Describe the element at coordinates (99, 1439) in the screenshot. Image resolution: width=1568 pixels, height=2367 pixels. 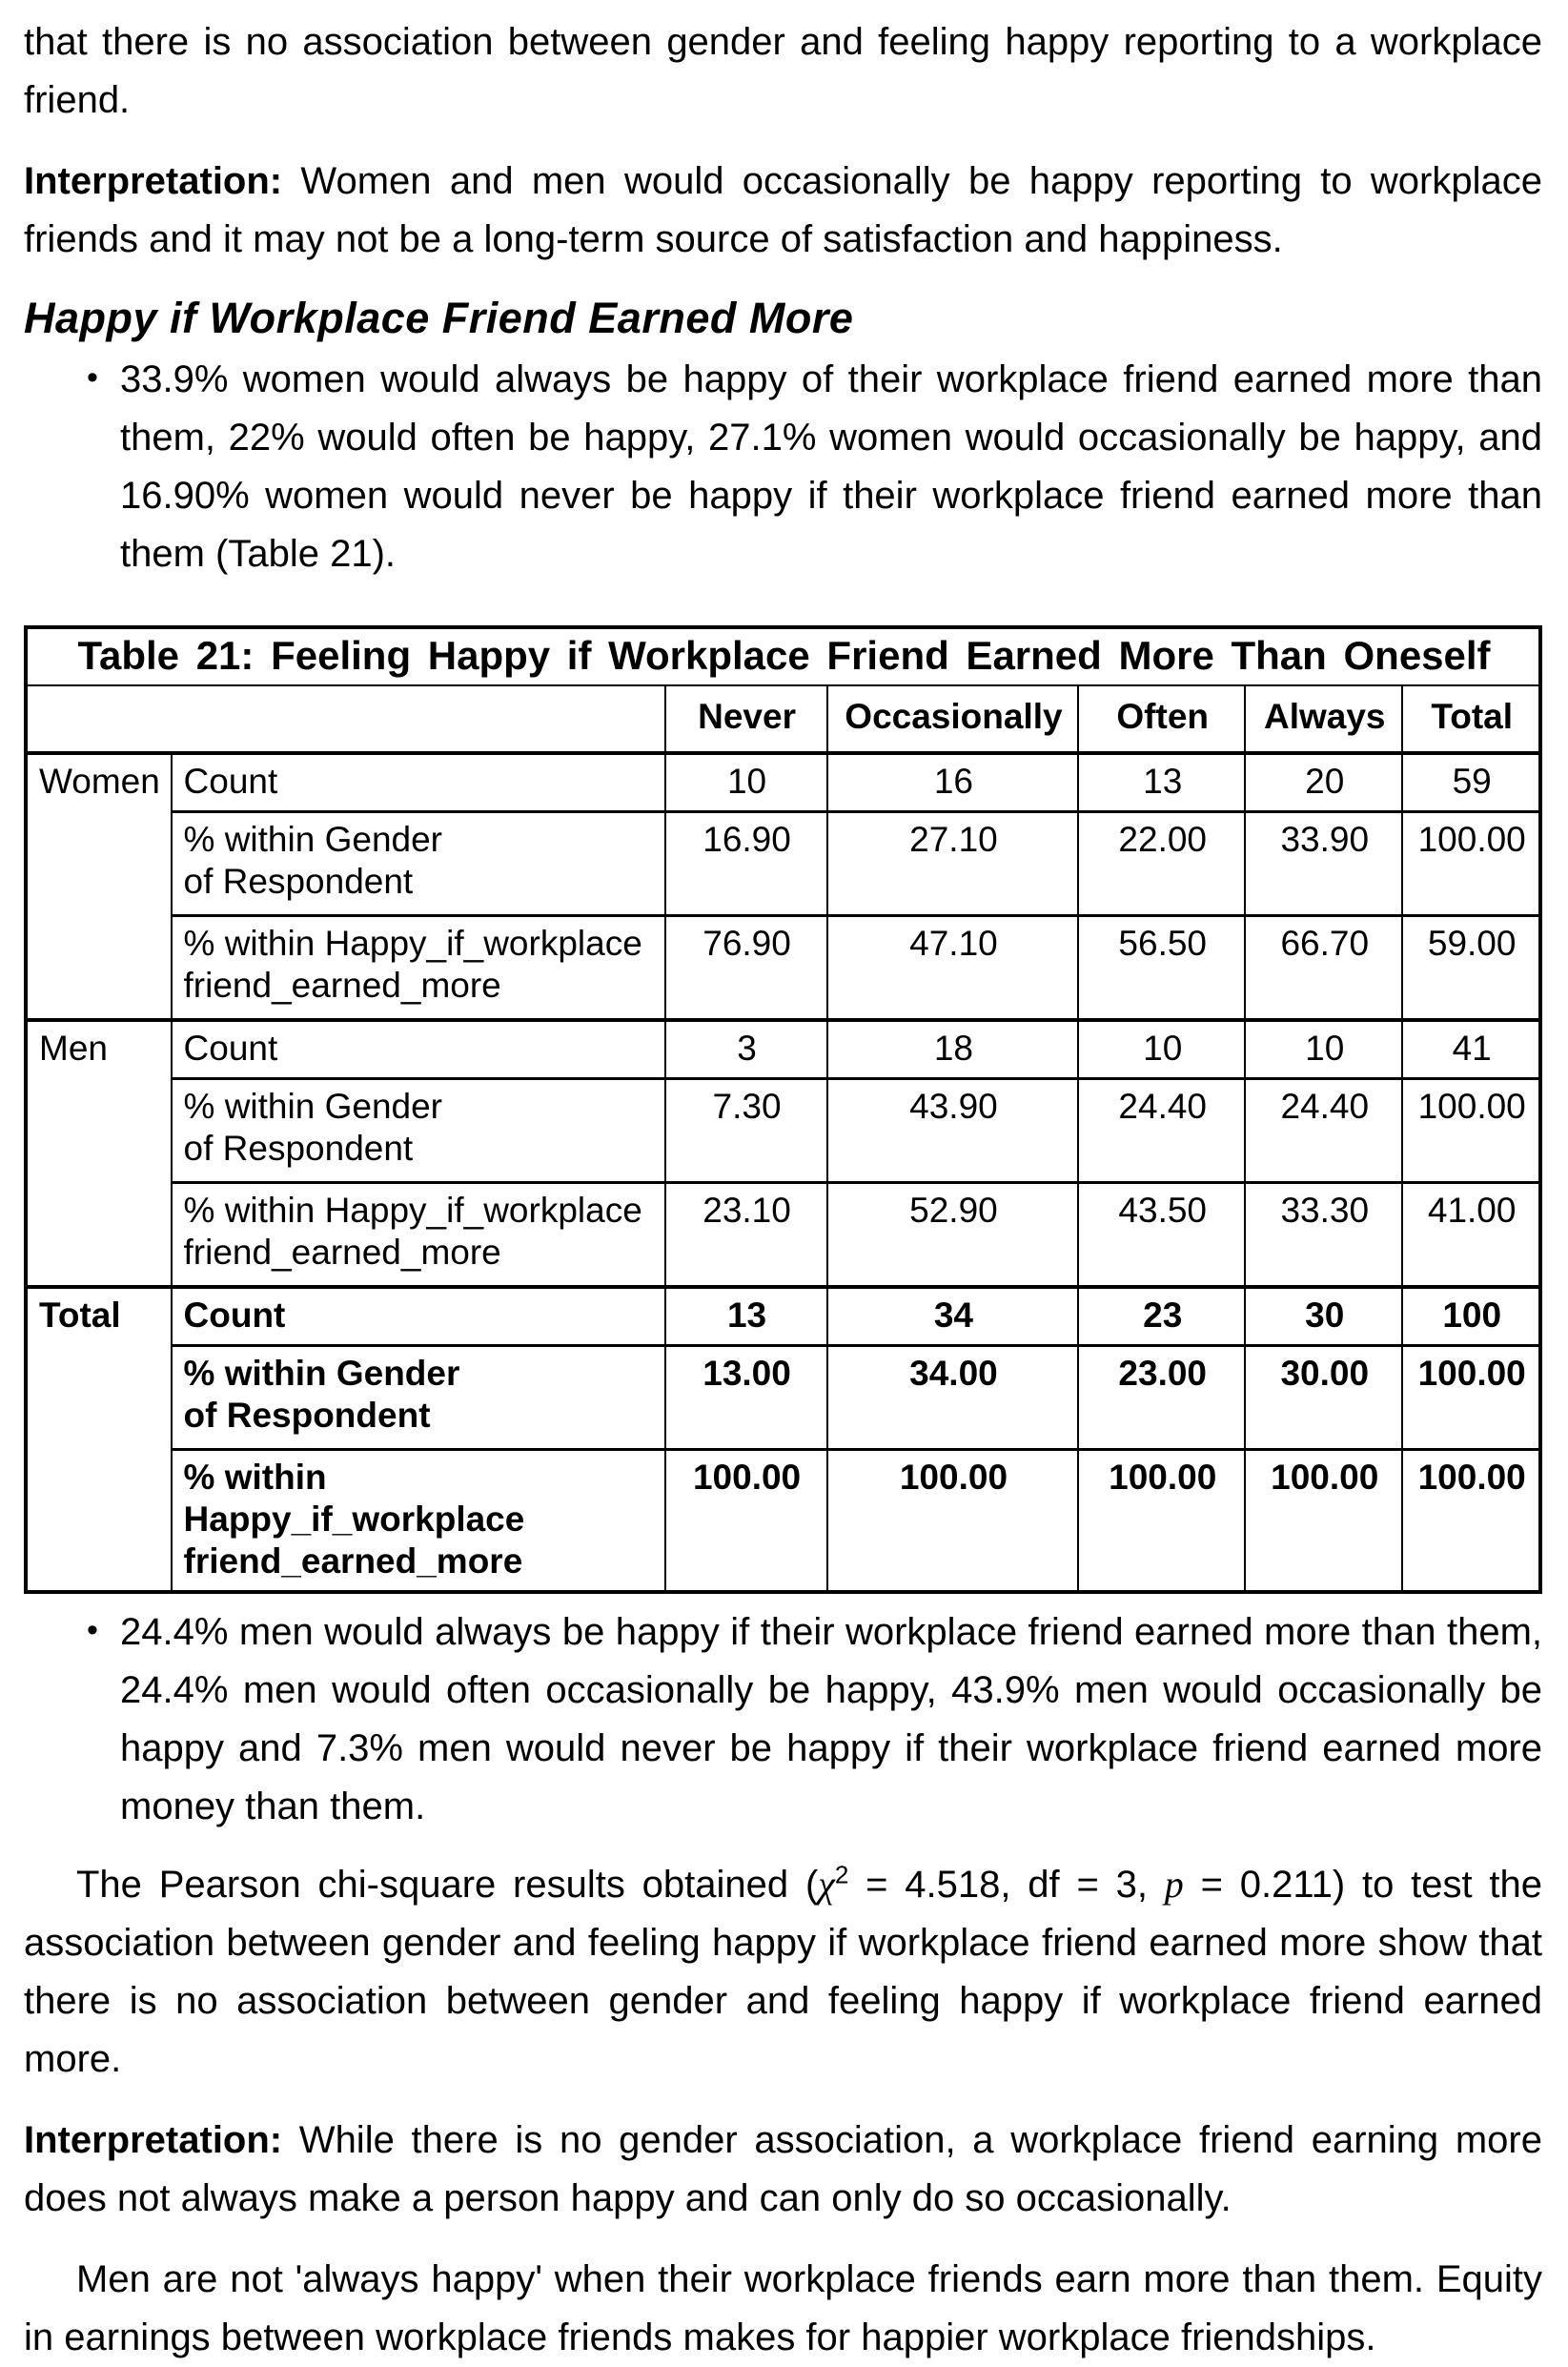
I see `row-label-total: Total` at that location.